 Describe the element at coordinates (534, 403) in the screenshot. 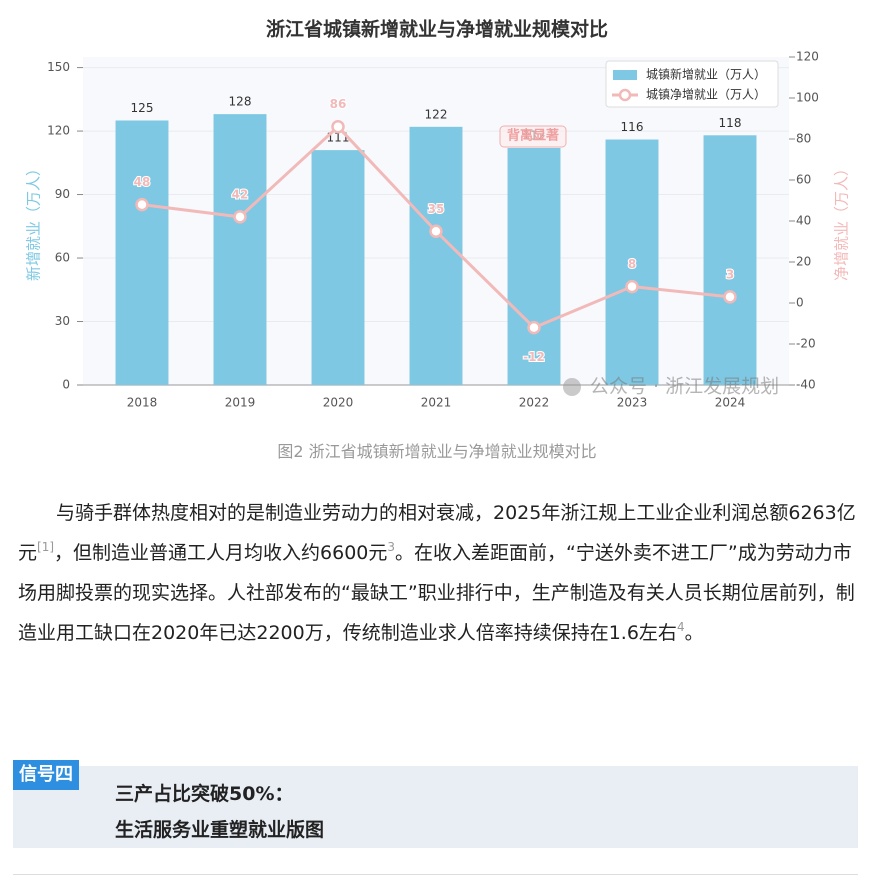

I see `x-tick-label: 2022` at that location.